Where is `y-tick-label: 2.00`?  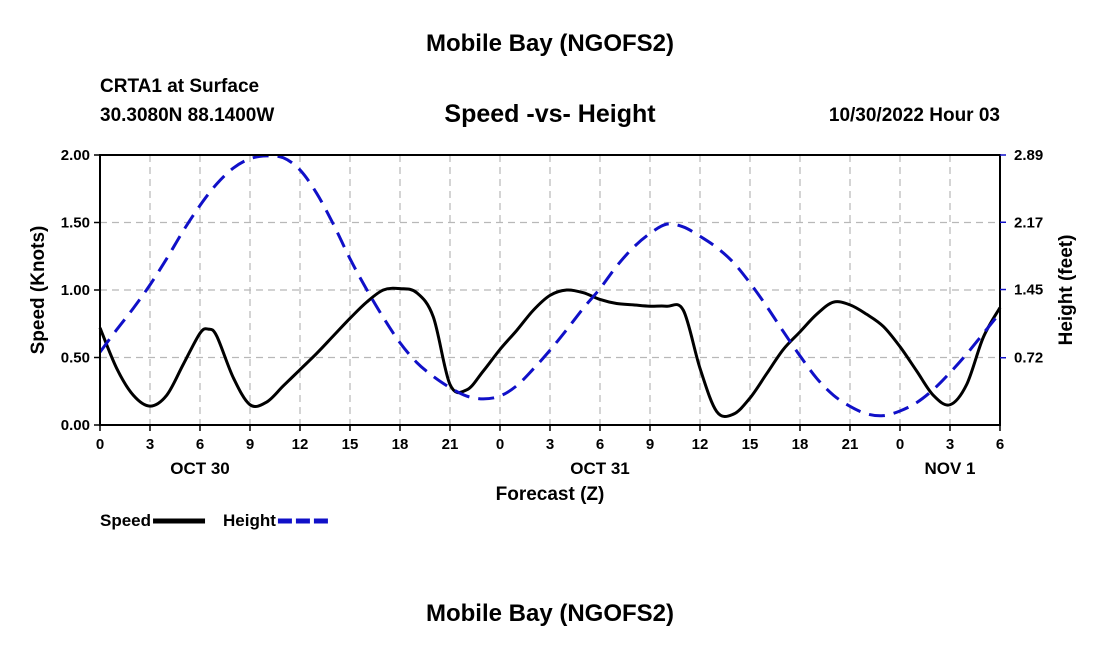 y-tick-label: 2.00 is located at coordinates (75, 155).